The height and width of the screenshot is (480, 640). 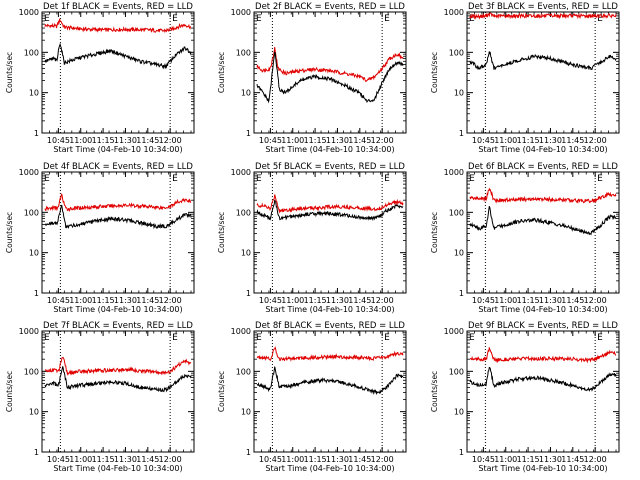 I want to click on chart-title: Det 6f BLACK = Events, RED = LLD, so click(x=543, y=167).